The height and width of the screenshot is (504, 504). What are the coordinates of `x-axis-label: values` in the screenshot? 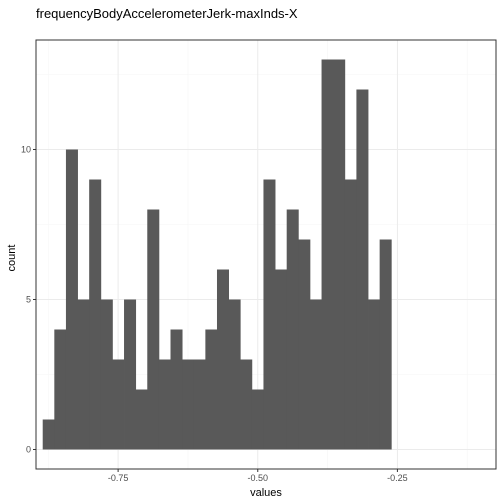 It's located at (266, 493).